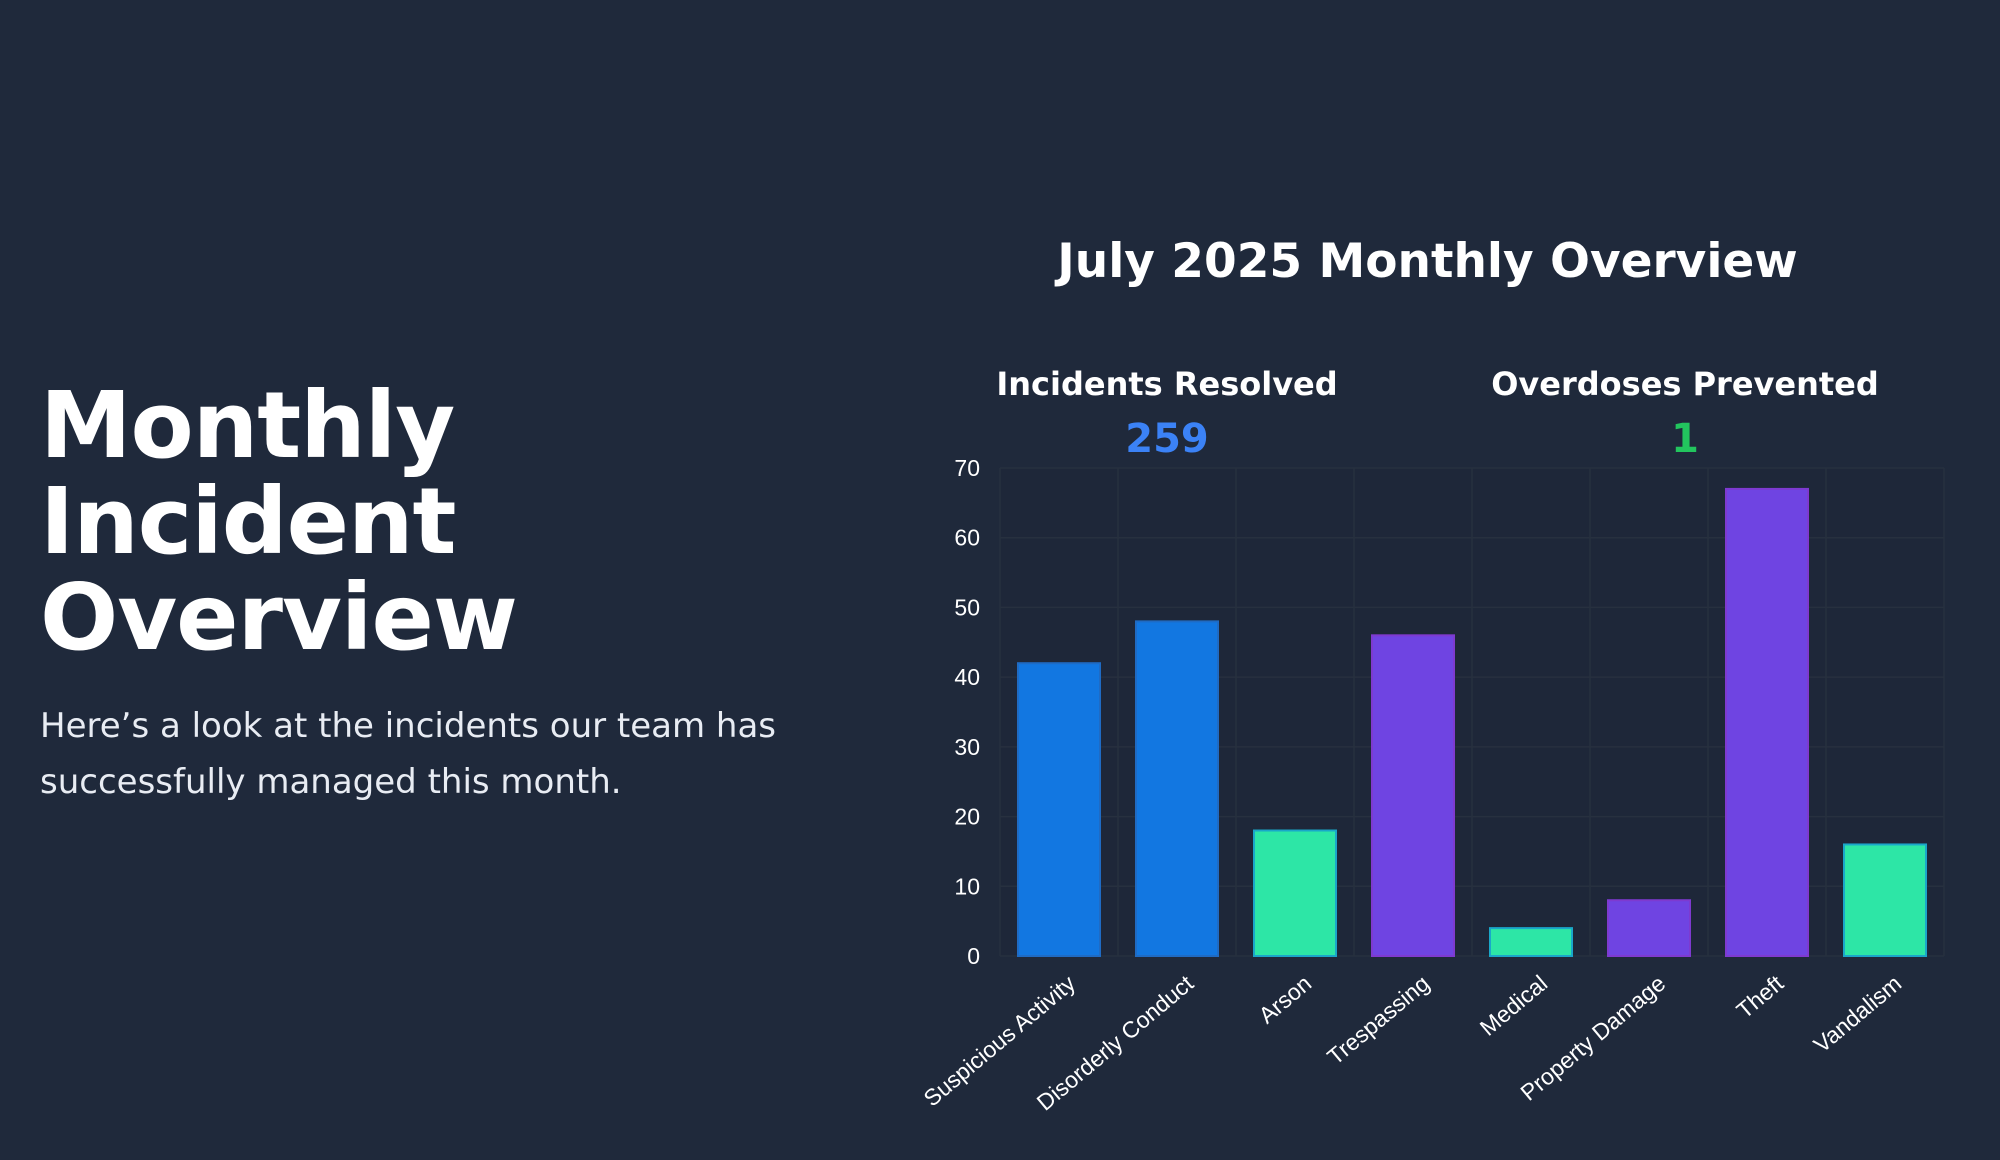 This screenshot has height=1160, width=2000. I want to click on incidents-resolved-stat: Incidents Resolved 259, so click(1167, 413).